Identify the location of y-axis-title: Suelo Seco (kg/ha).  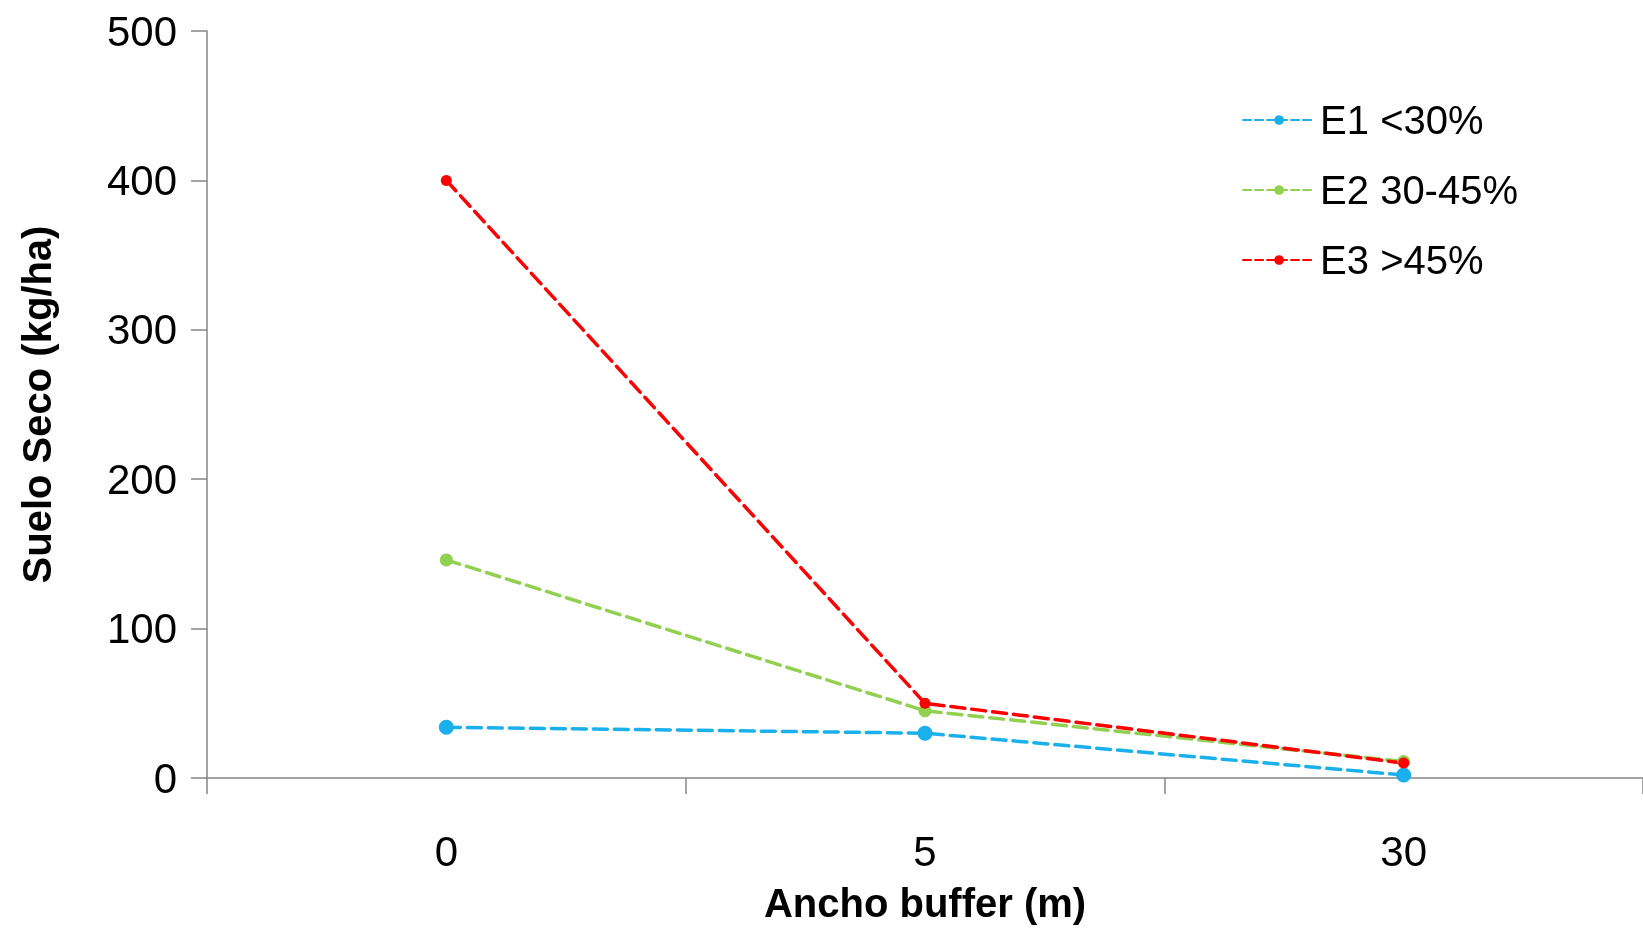
(37, 404).